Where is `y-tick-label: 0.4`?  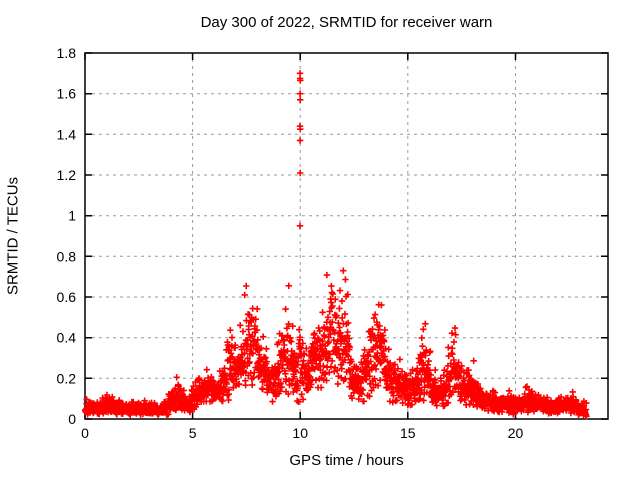 y-tick-label: 0.4 is located at coordinates (67, 338).